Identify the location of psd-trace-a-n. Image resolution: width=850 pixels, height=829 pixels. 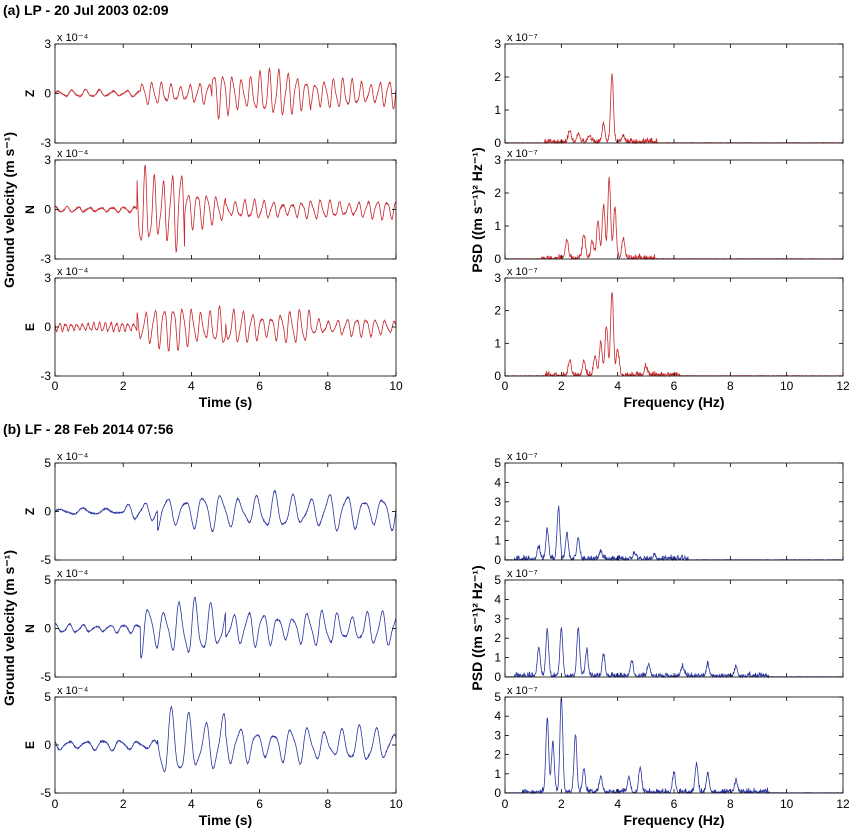
(674, 218).